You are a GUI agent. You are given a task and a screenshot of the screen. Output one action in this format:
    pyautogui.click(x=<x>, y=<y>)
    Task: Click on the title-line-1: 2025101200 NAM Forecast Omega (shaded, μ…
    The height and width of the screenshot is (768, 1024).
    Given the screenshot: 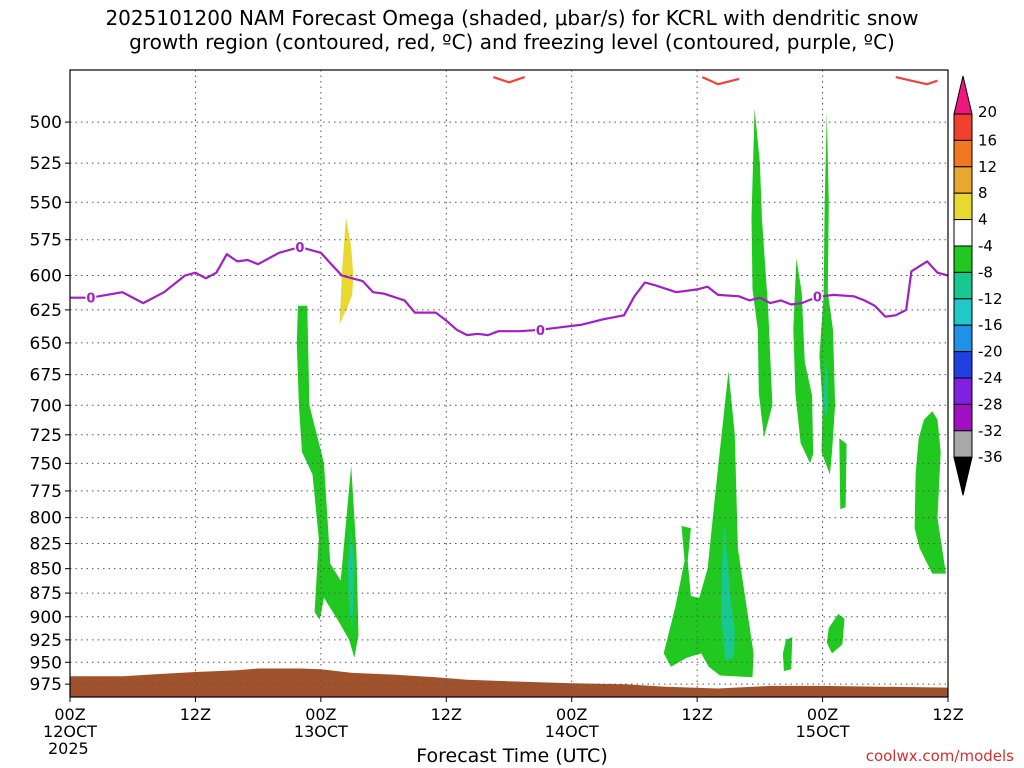 What is the action you would take?
    pyautogui.click(x=512, y=18)
    